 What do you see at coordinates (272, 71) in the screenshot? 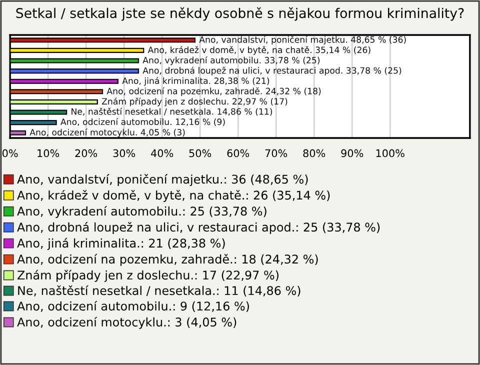
I see `data-label: Ano, drobná loupež na ulici, v restauraci apod. 33,78 % (25)` at bounding box center [272, 71].